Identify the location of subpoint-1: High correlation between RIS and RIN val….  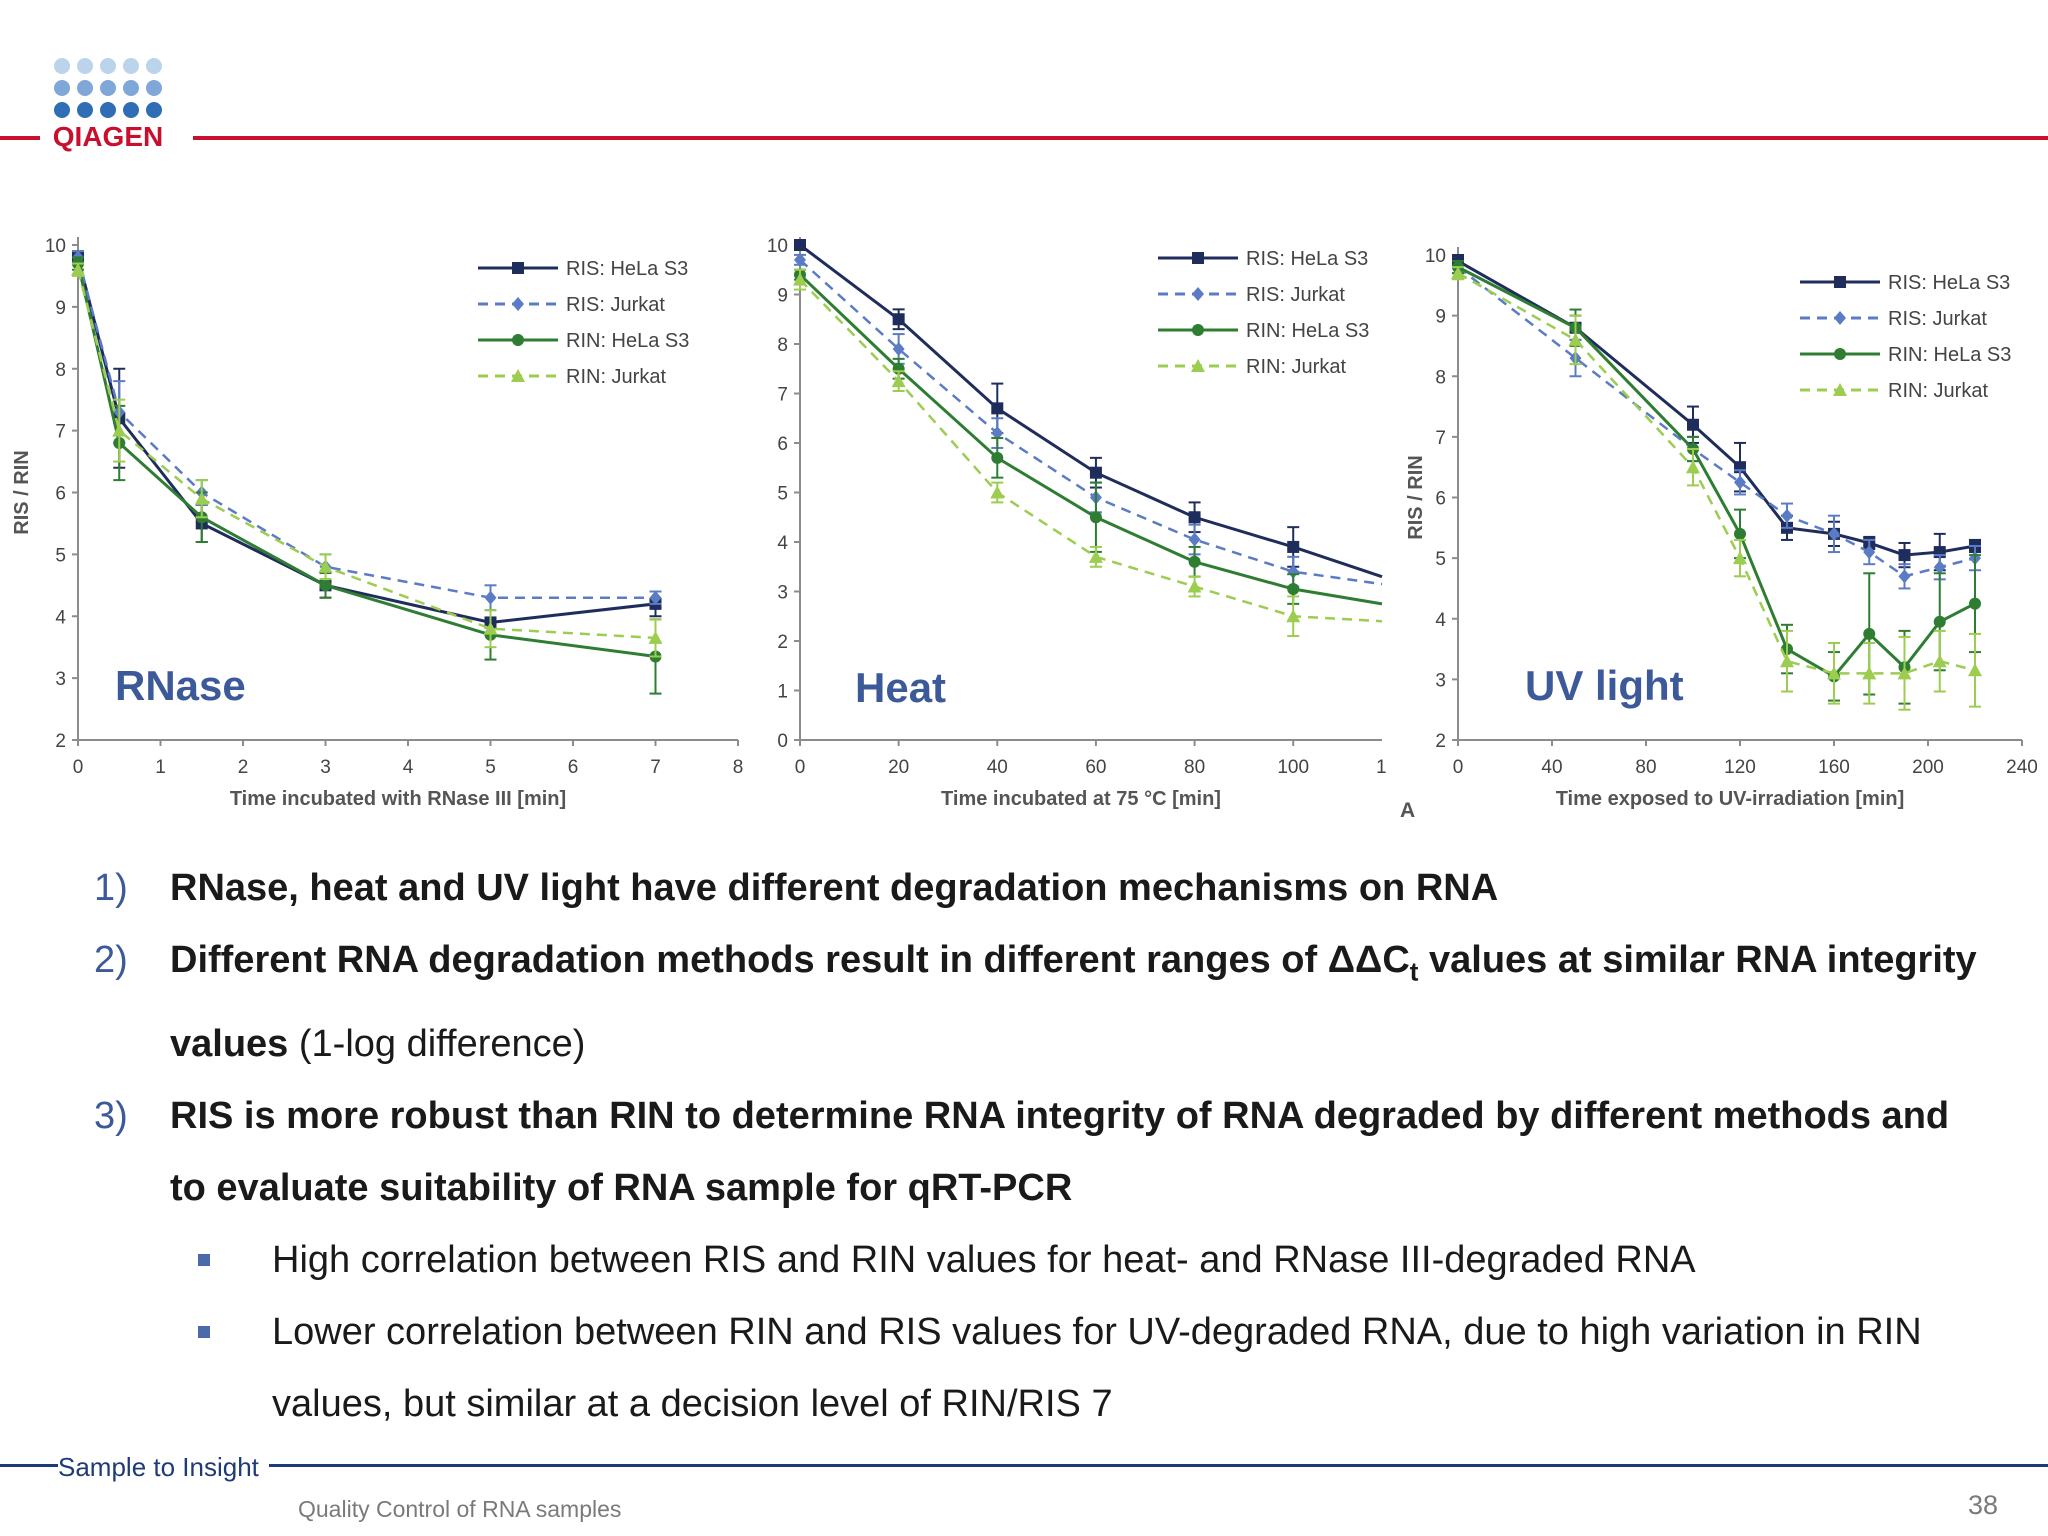
(1040, 1260).